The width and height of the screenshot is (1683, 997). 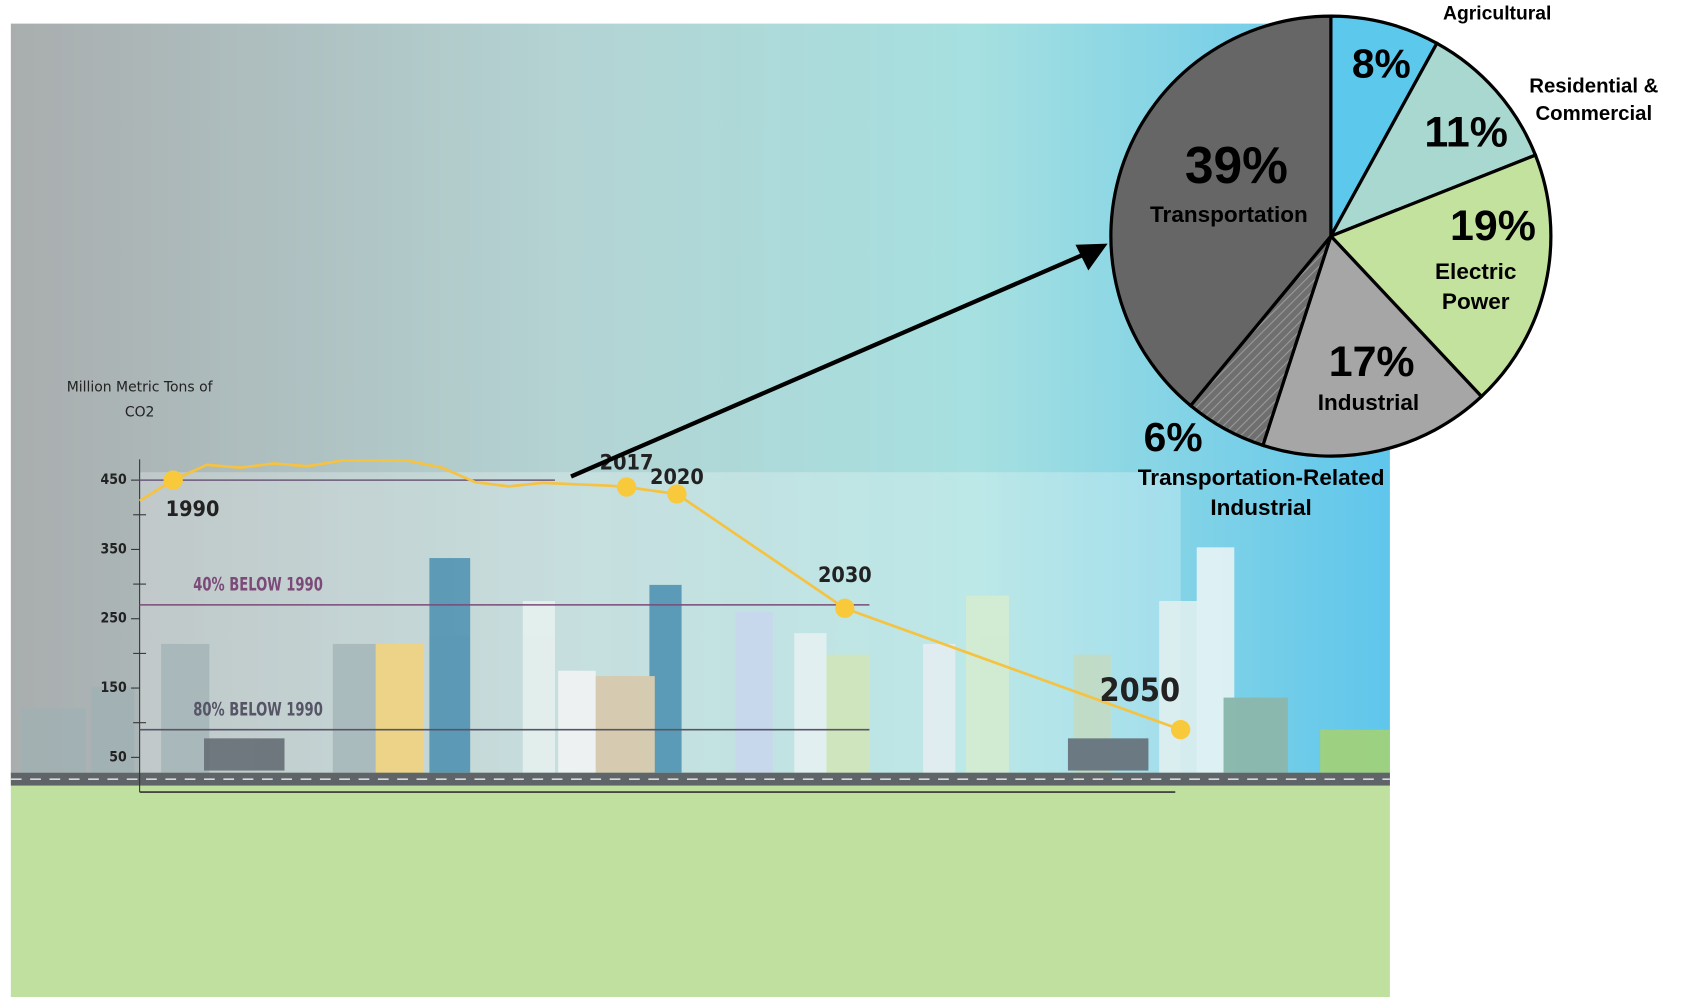 What do you see at coordinates (845, 575) in the screenshot?
I see `milestone-label: 2030` at bounding box center [845, 575].